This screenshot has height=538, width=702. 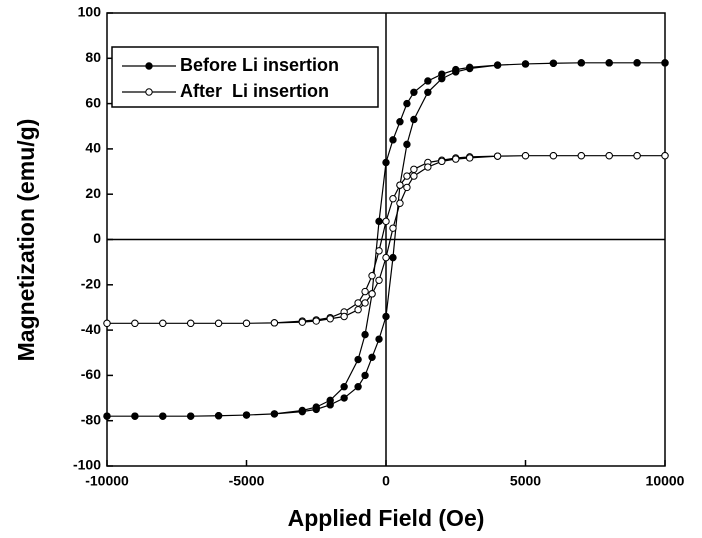 I want to click on legend-label: Before Li insertion, so click(x=259, y=65).